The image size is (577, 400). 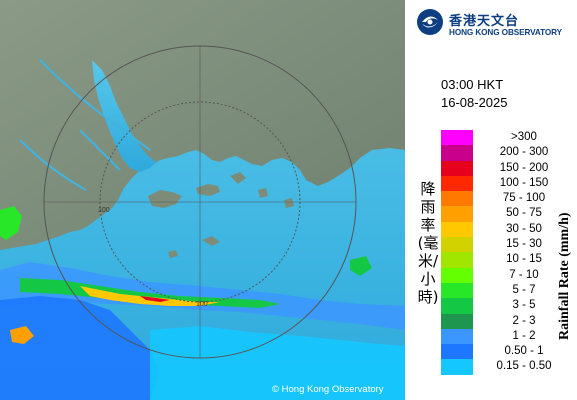 I want to click on legend-label: 30 - 50, so click(x=524, y=228).